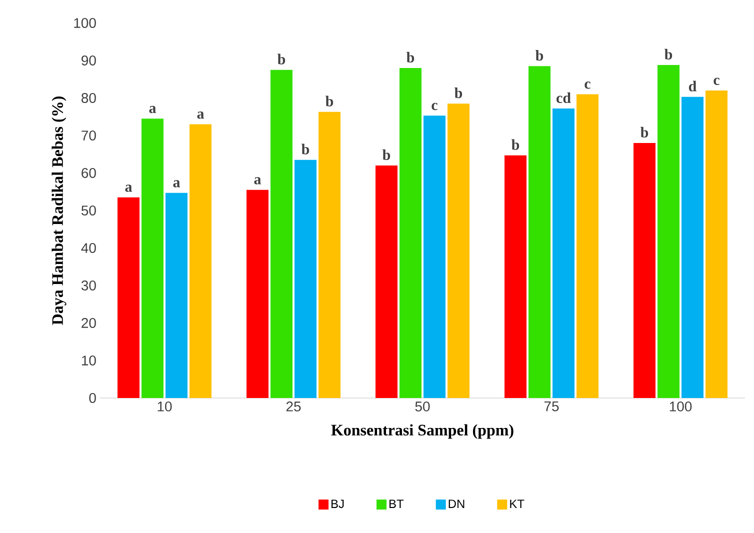 Image resolution: width=754 pixels, height=533 pixels. What do you see at coordinates (89, 61) in the screenshot?
I see `y-tick-label: 90` at bounding box center [89, 61].